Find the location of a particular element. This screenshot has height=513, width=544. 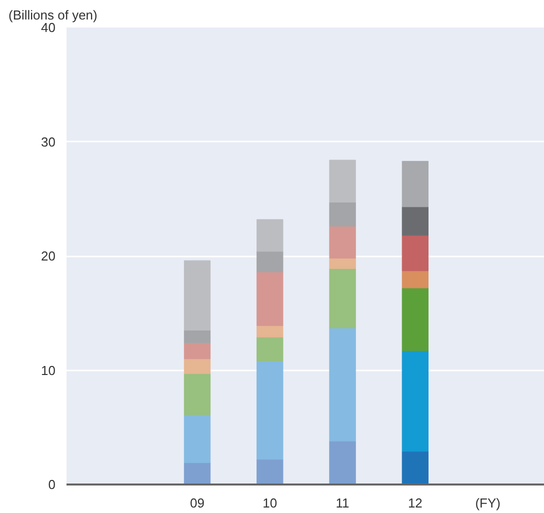

y-tick-label: 10 is located at coordinates (48, 370).